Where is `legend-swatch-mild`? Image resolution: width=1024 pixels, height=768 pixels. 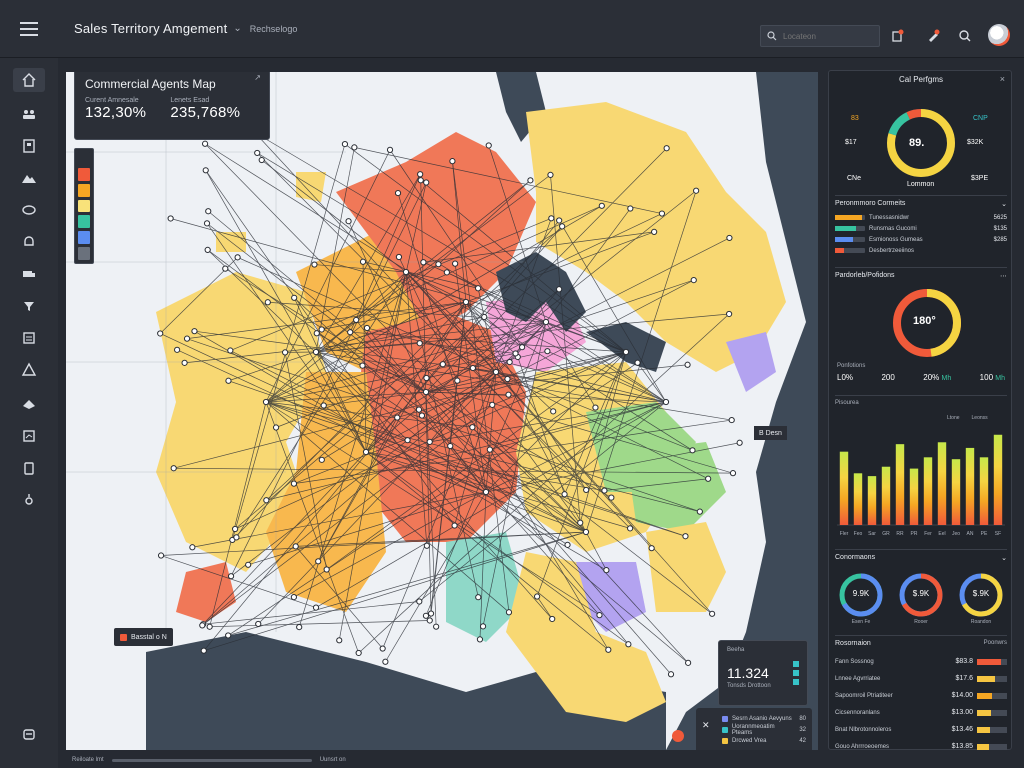
legend-swatch-mild is located at coordinates (84, 206).